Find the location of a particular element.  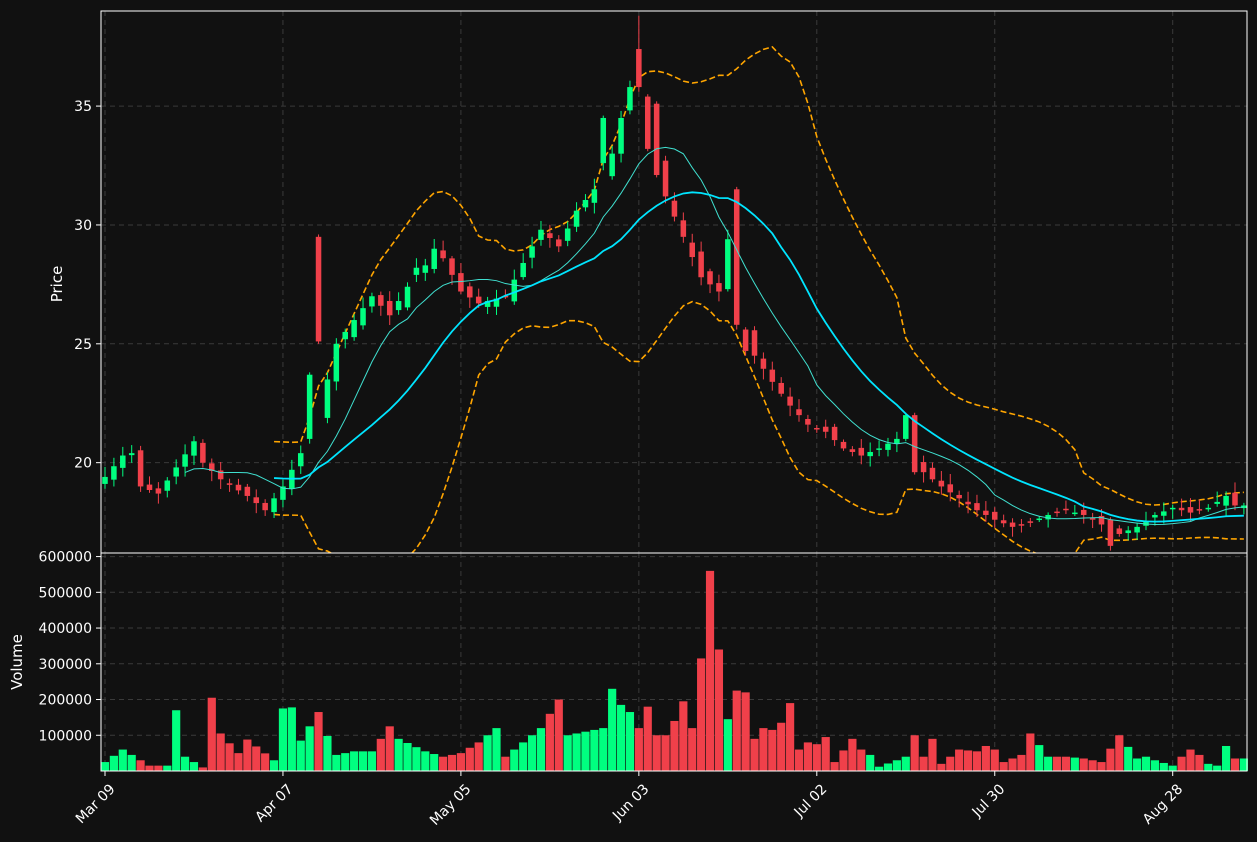

volume-tick-label: 200000 is located at coordinates (65, 701).